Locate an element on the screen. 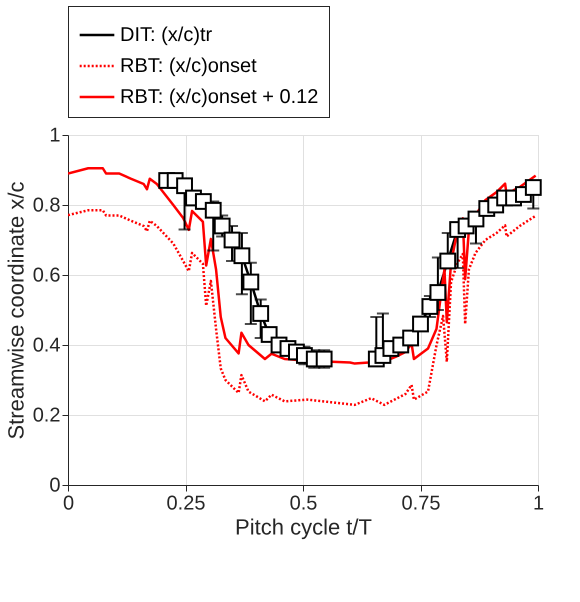 The image size is (580, 602). y-tick-label: 0.4 is located at coordinates (46, 345).